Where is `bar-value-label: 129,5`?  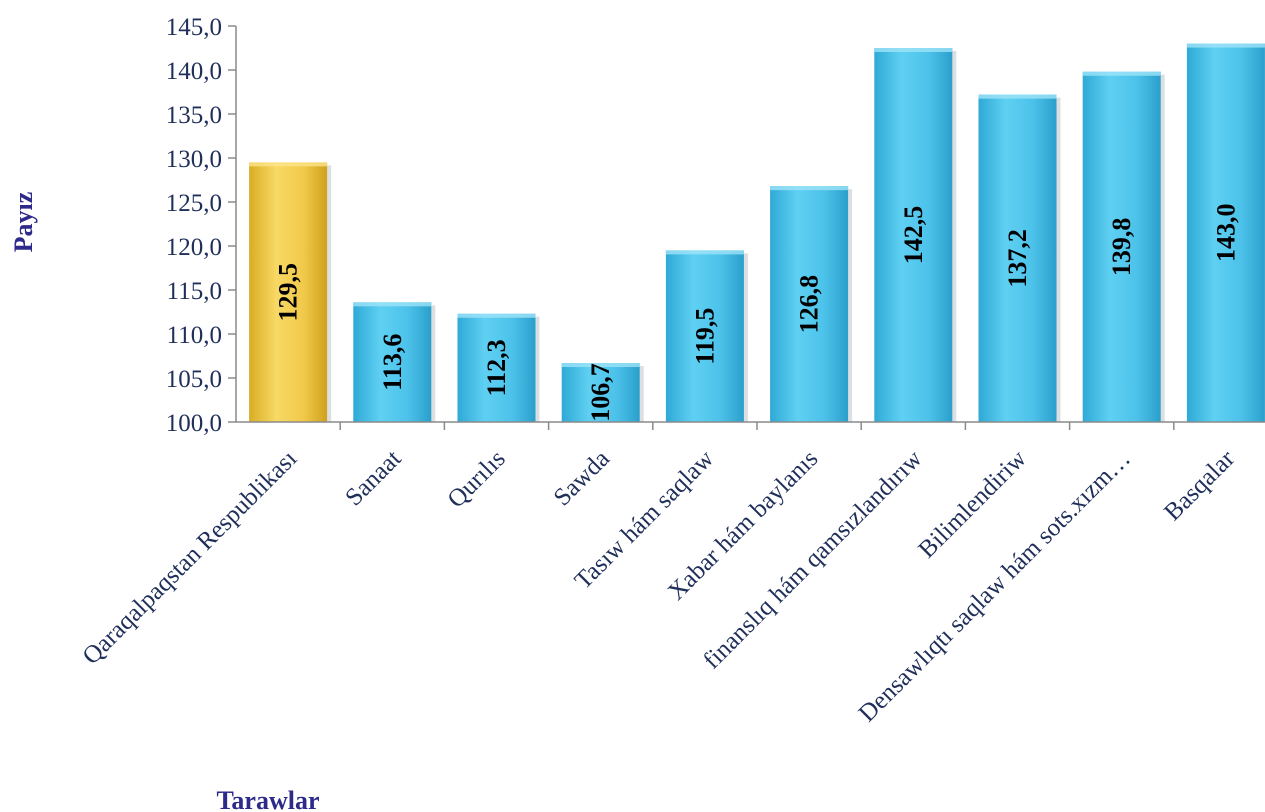
bar-value-label: 129,5 is located at coordinates (288, 292).